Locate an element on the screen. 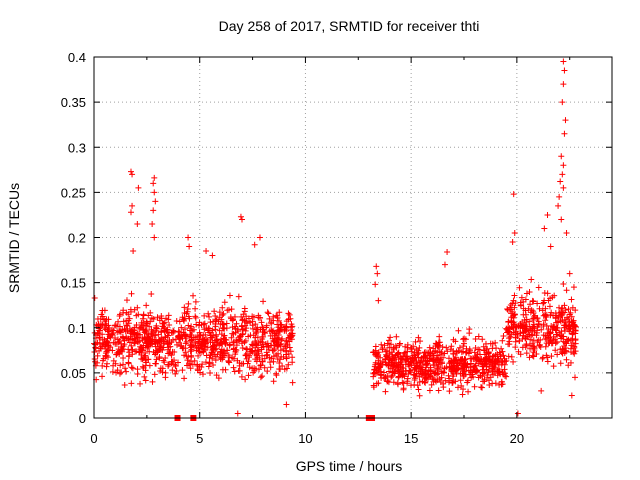 This screenshot has height=480, width=640. y-tick-label: 0.35 is located at coordinates (73, 102).